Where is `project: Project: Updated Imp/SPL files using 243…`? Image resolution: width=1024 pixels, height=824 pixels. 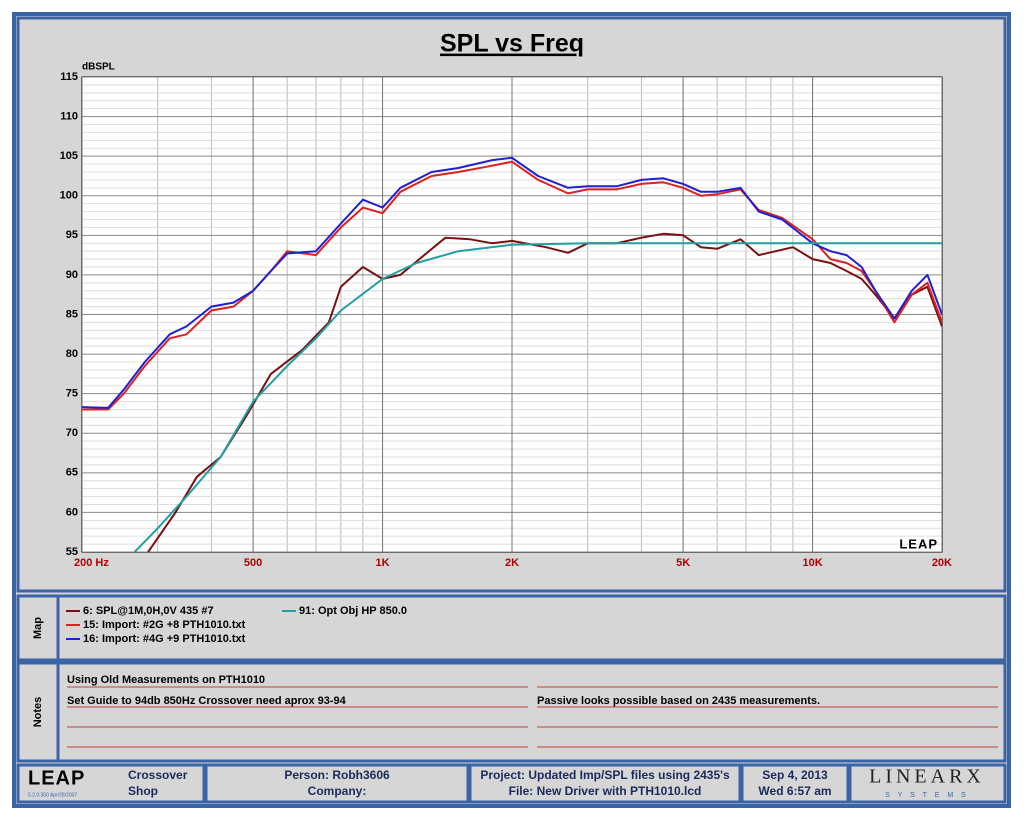 project: Project: Updated Imp/SPL files using 243… is located at coordinates (605, 775).